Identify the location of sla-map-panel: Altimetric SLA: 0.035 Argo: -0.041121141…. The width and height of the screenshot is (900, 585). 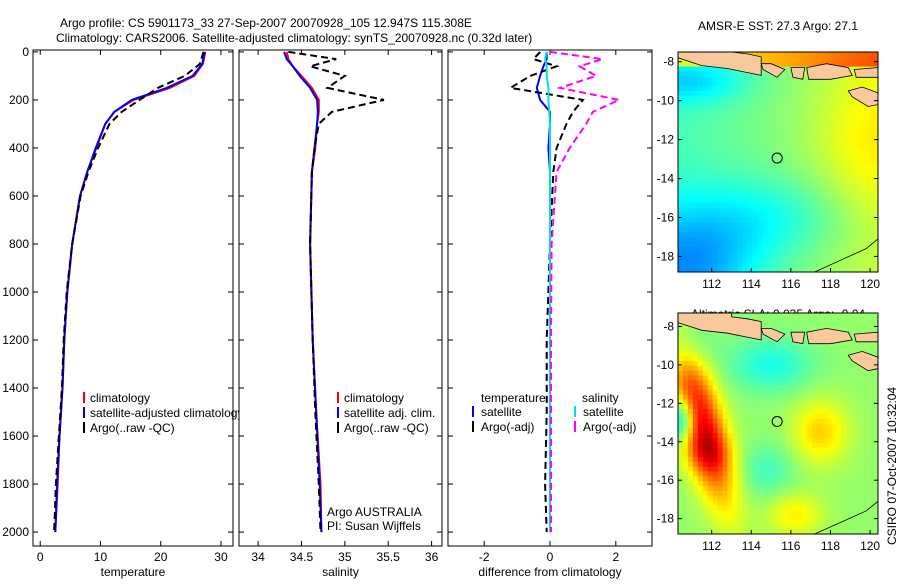
(769, 430).